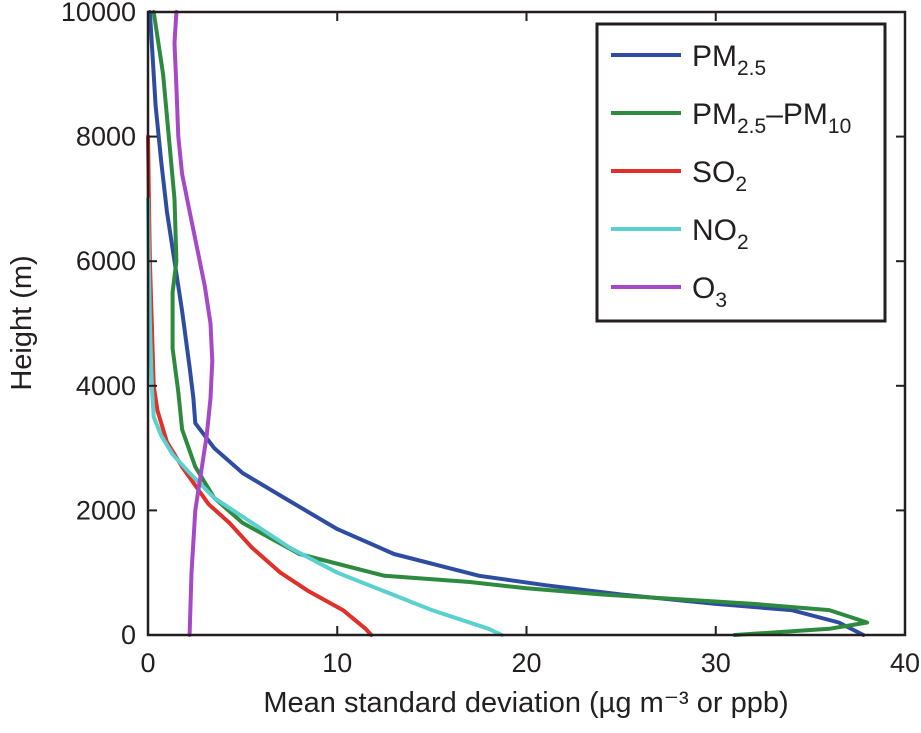 The height and width of the screenshot is (733, 921). What do you see at coordinates (720, 234) in the screenshot?
I see `legend-label-3: NO2` at bounding box center [720, 234].